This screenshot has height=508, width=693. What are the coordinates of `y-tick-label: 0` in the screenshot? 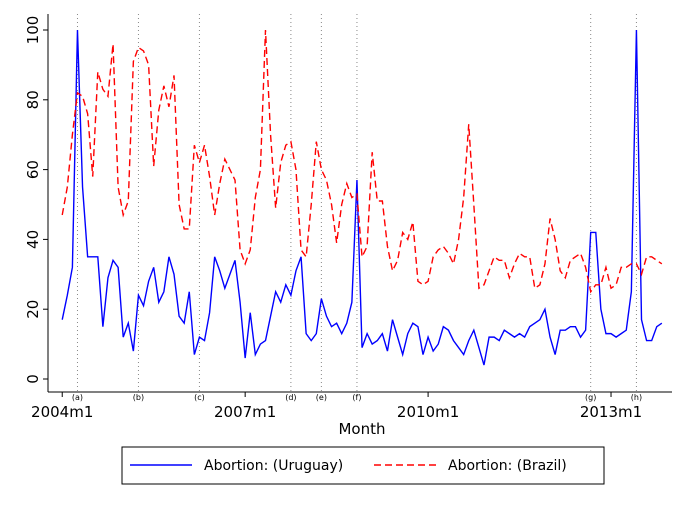 It's located at (33, 379).